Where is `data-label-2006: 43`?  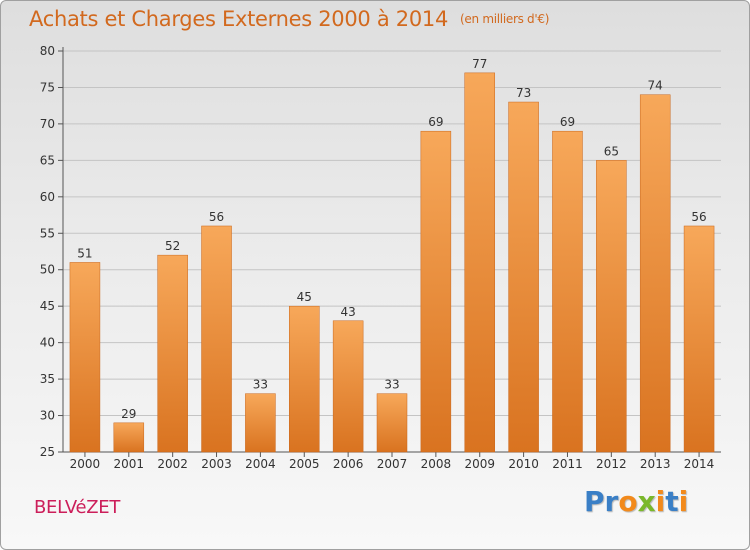
data-label-2006: 43 is located at coordinates (347, 312).